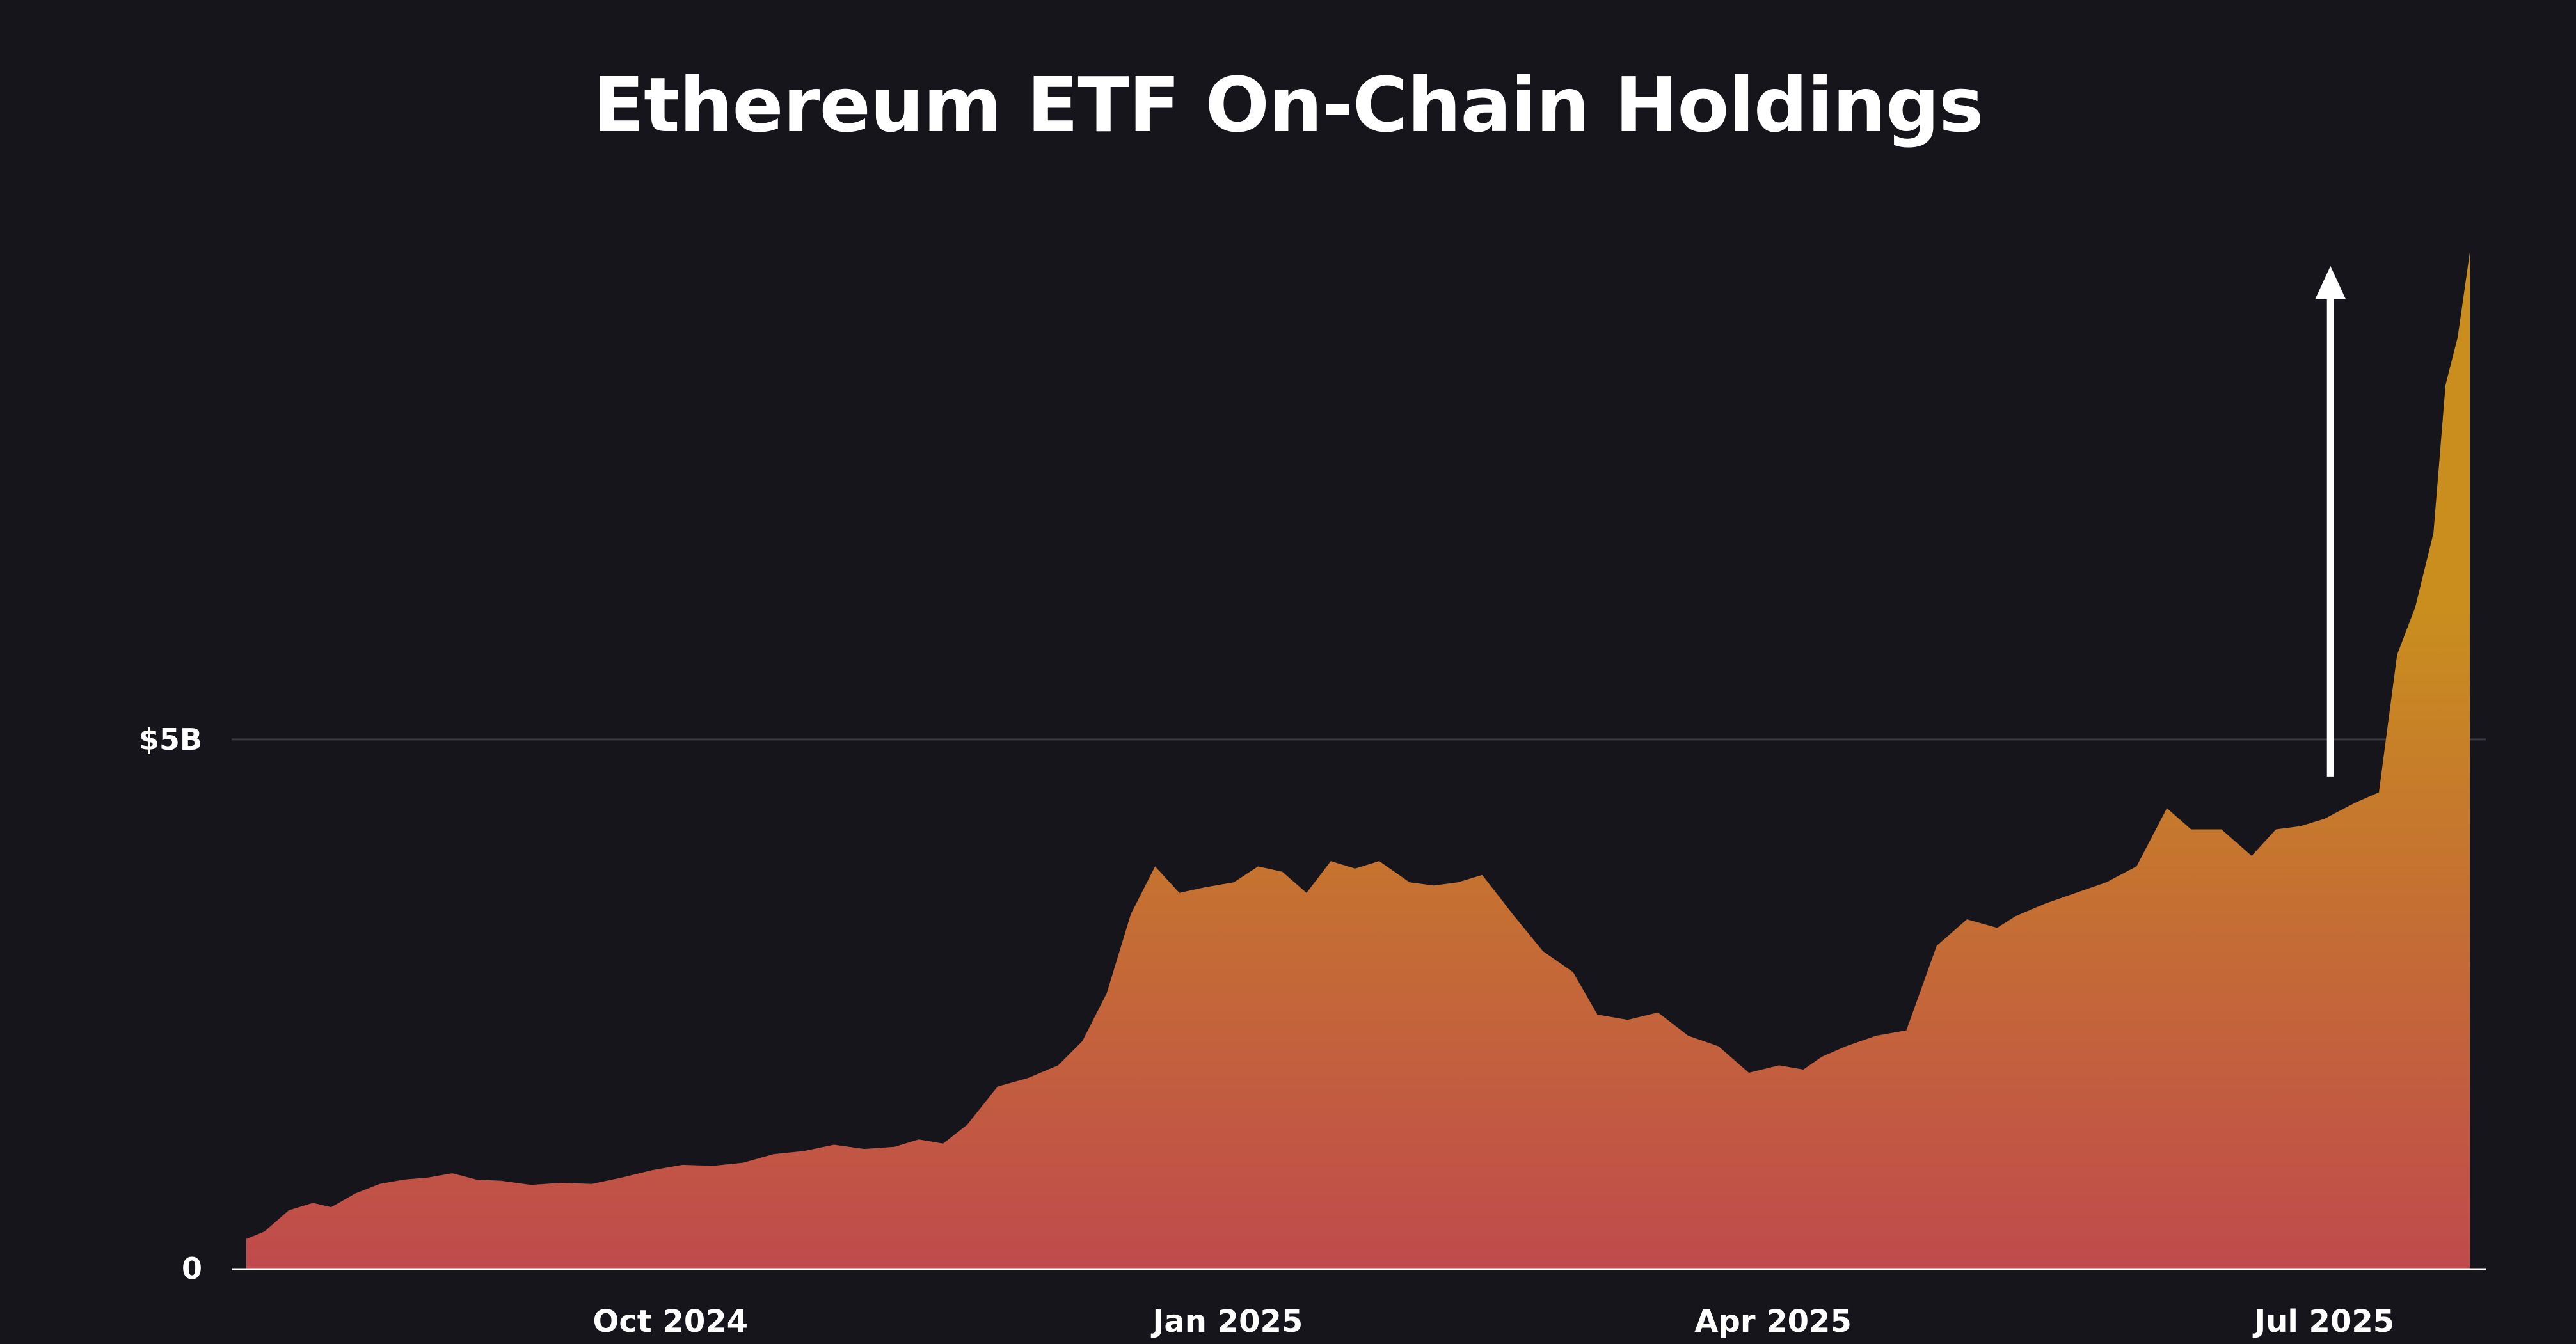  What do you see at coordinates (1227, 1322) in the screenshot?
I see `x-tick-label: Jan 2025` at bounding box center [1227, 1322].